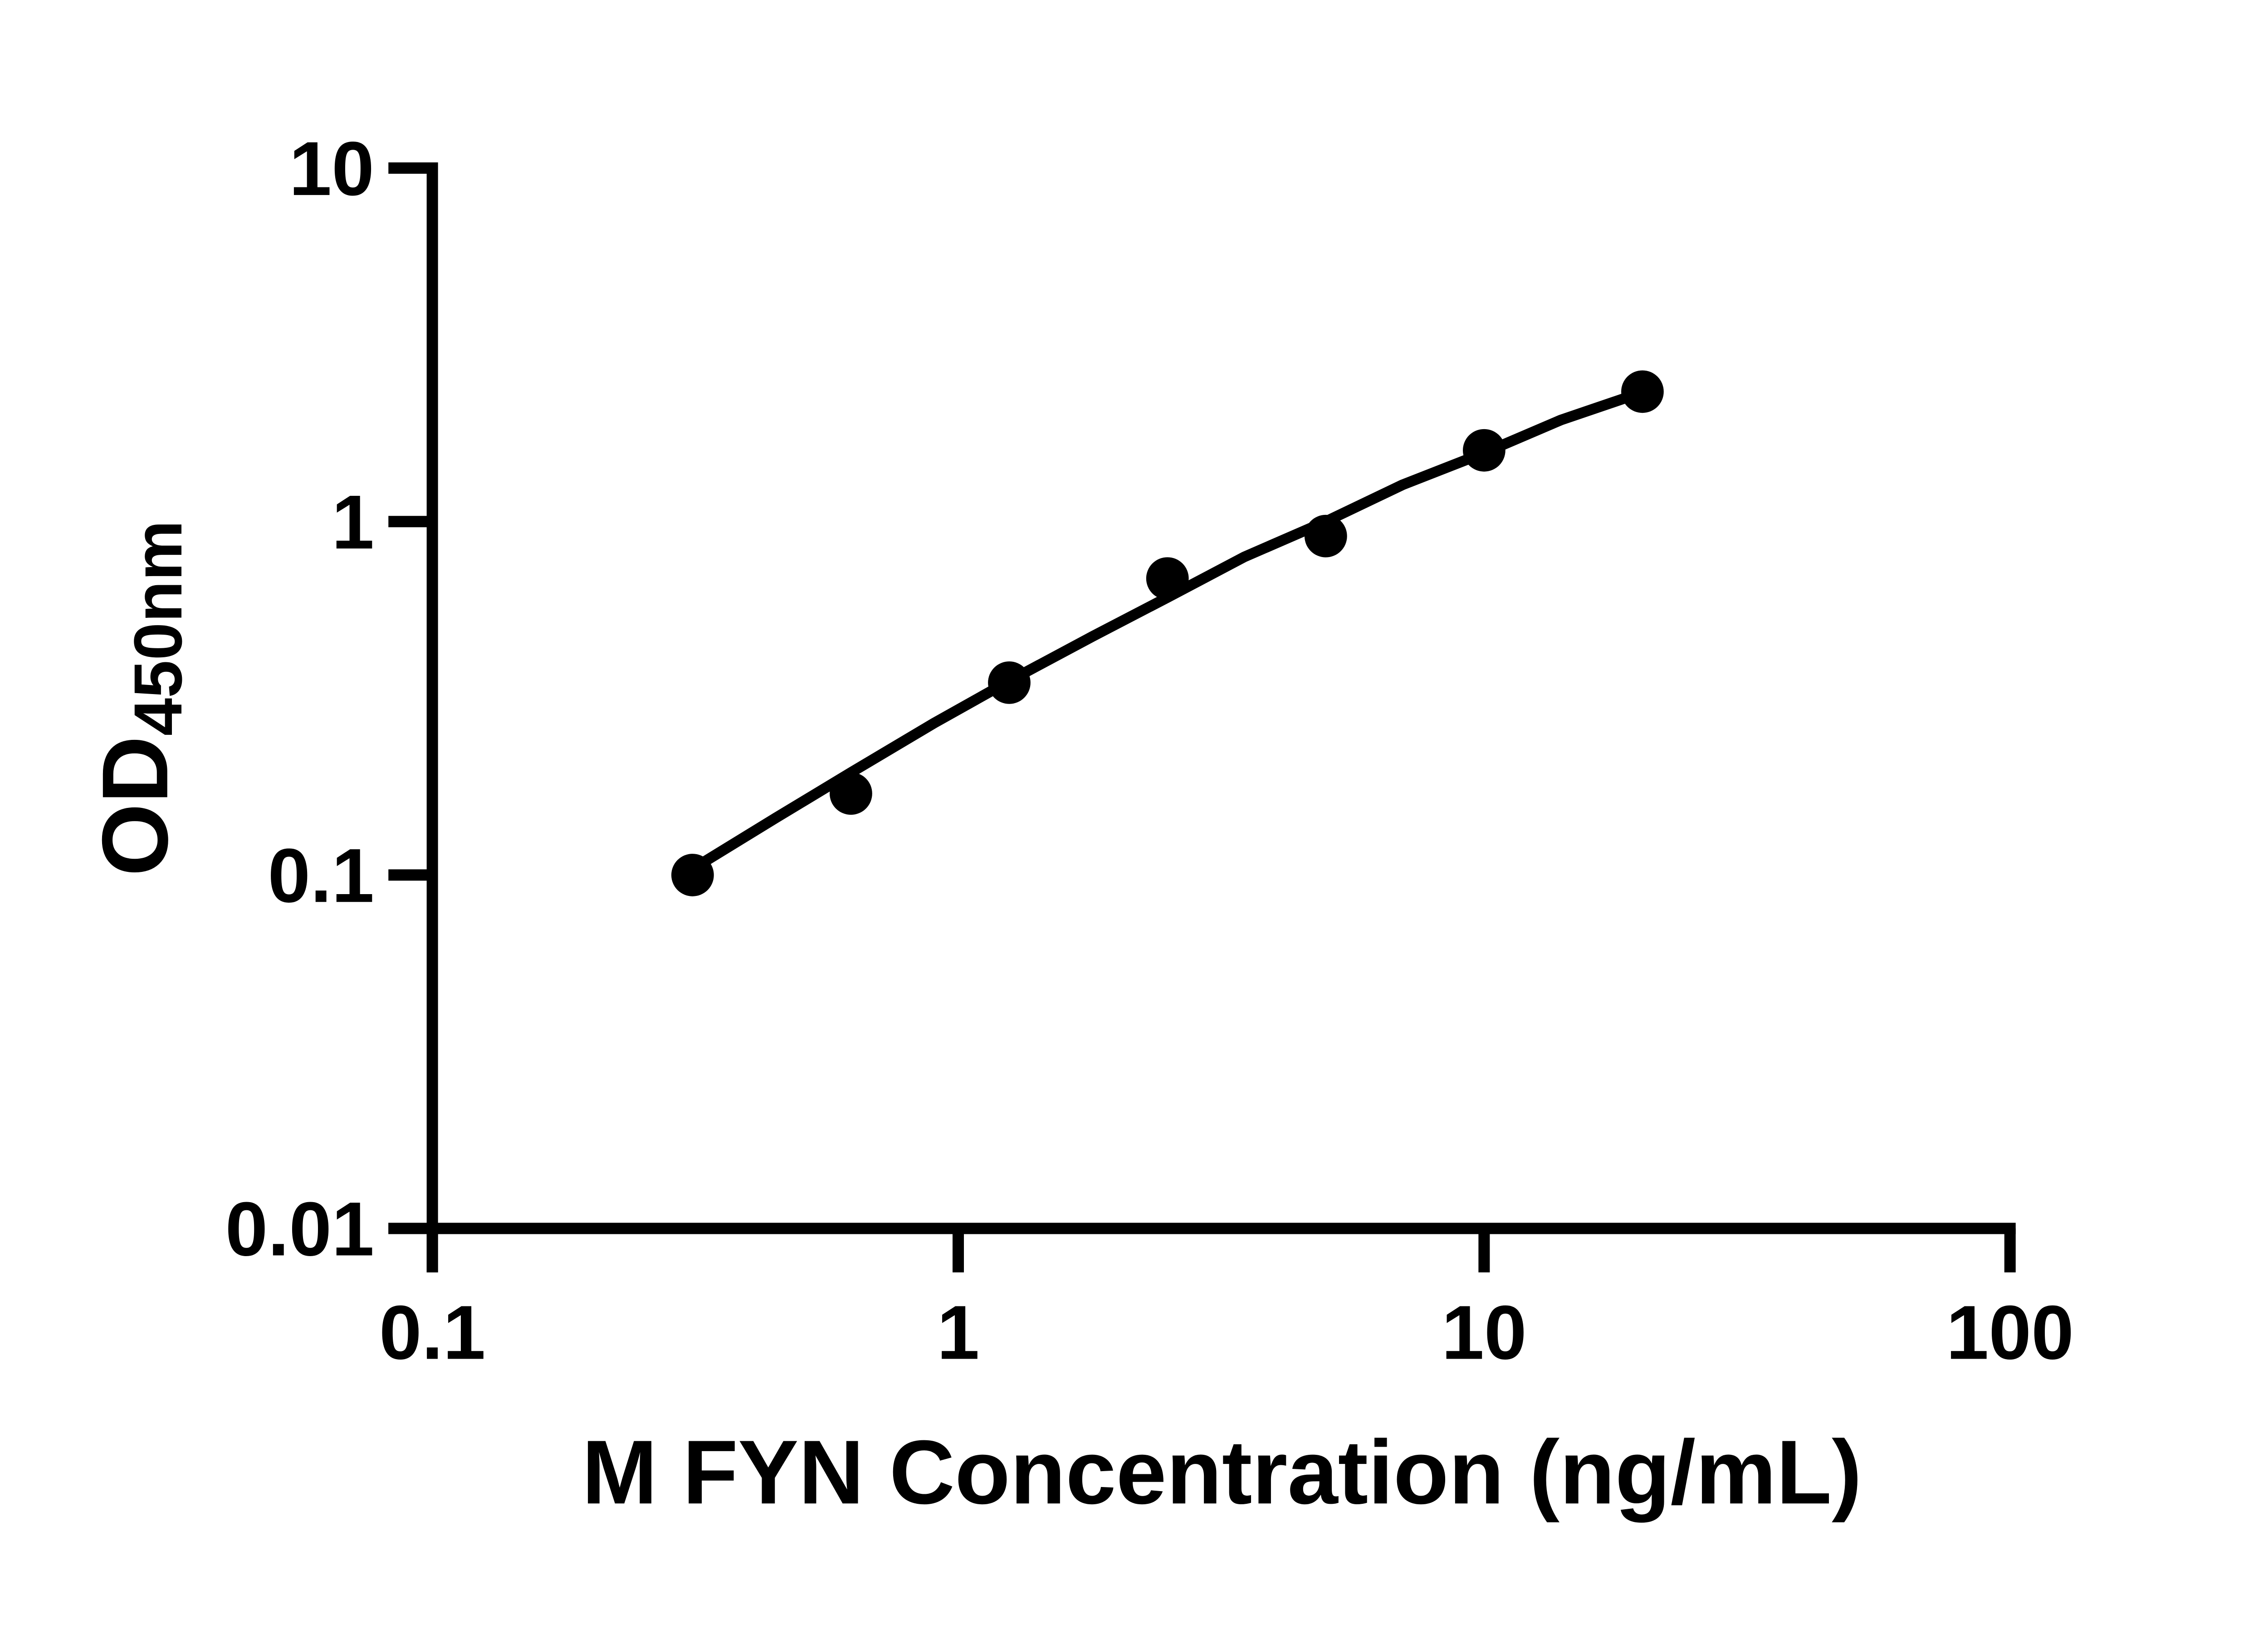  Describe the element at coordinates (299, 1229) in the screenshot. I see `y-tick-label-0.01: 0.01` at that location.